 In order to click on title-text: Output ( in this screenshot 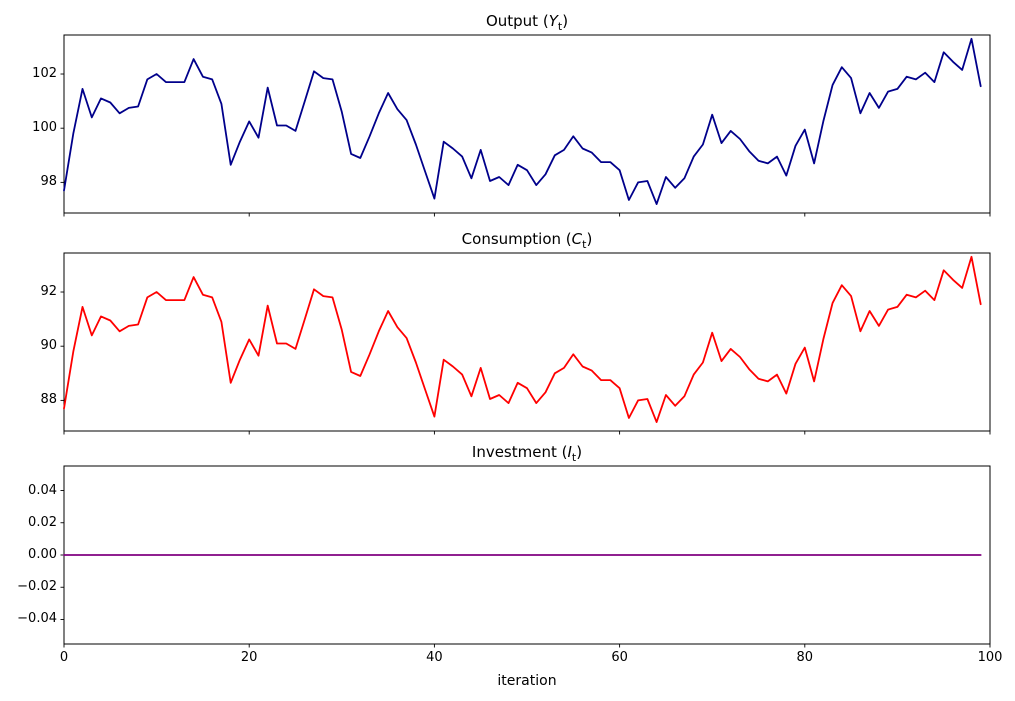, I will do `click(517, 21)`.